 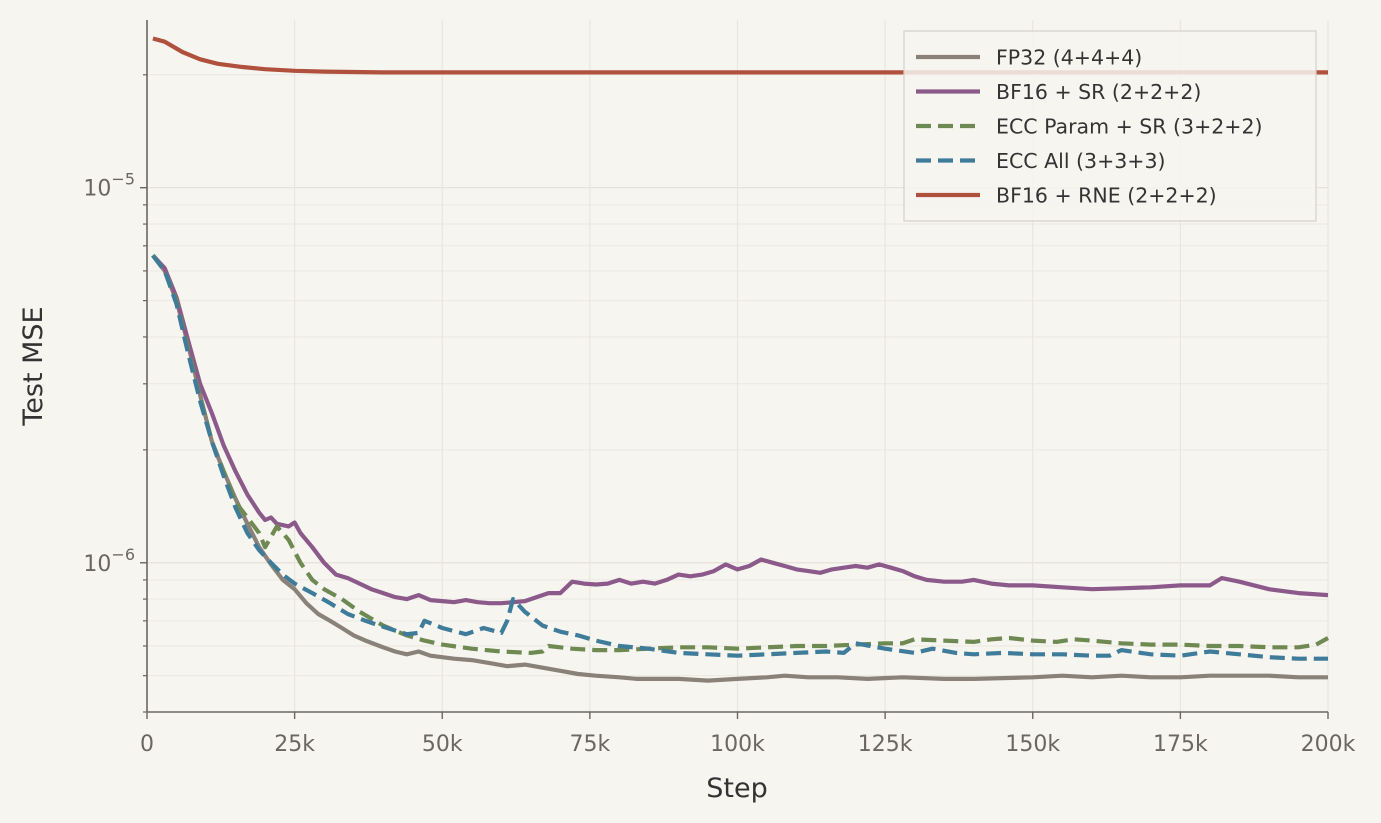 I want to click on legend-label: ECC Param + SR (3+2+2), so click(x=1129, y=127).